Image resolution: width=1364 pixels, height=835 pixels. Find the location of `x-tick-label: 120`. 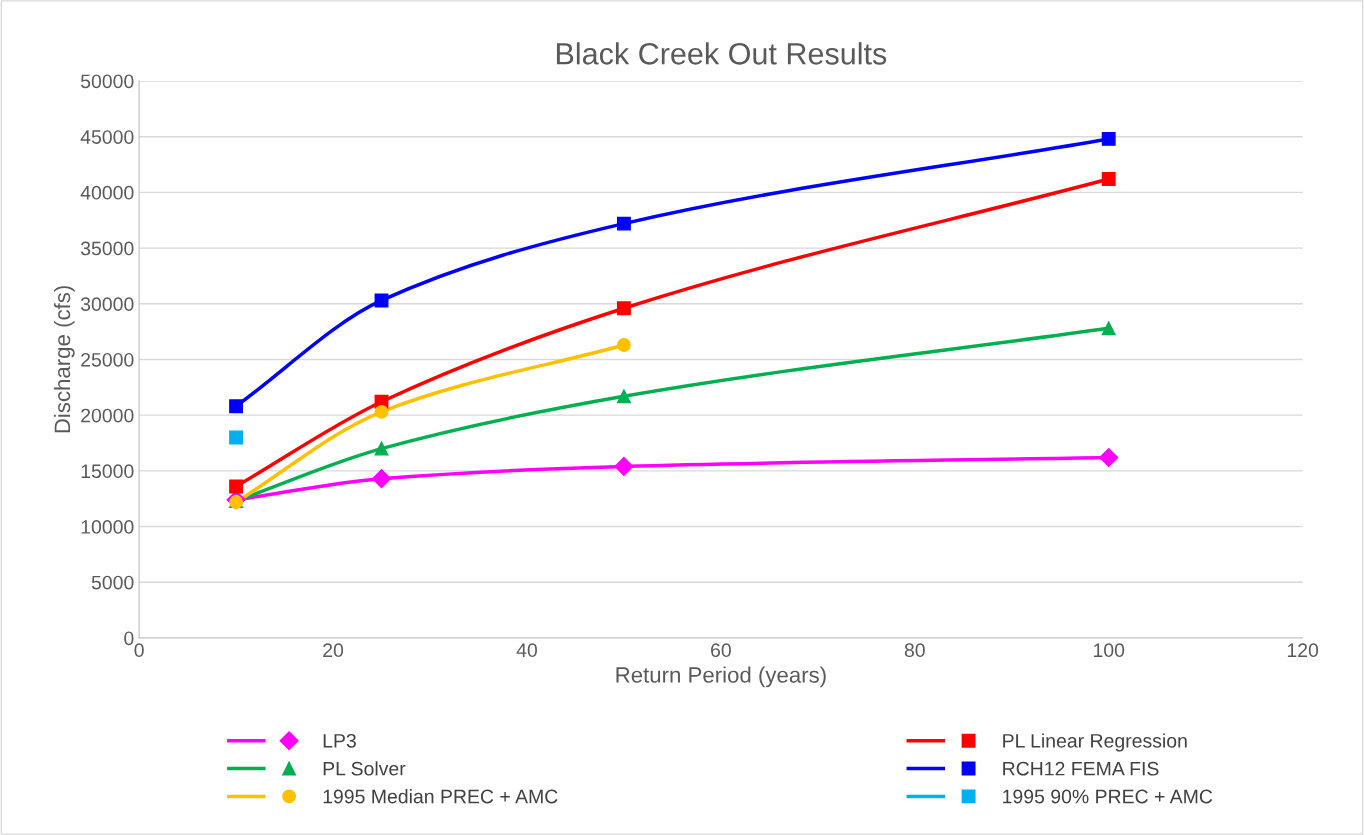

x-tick-label: 120 is located at coordinates (1303, 650).